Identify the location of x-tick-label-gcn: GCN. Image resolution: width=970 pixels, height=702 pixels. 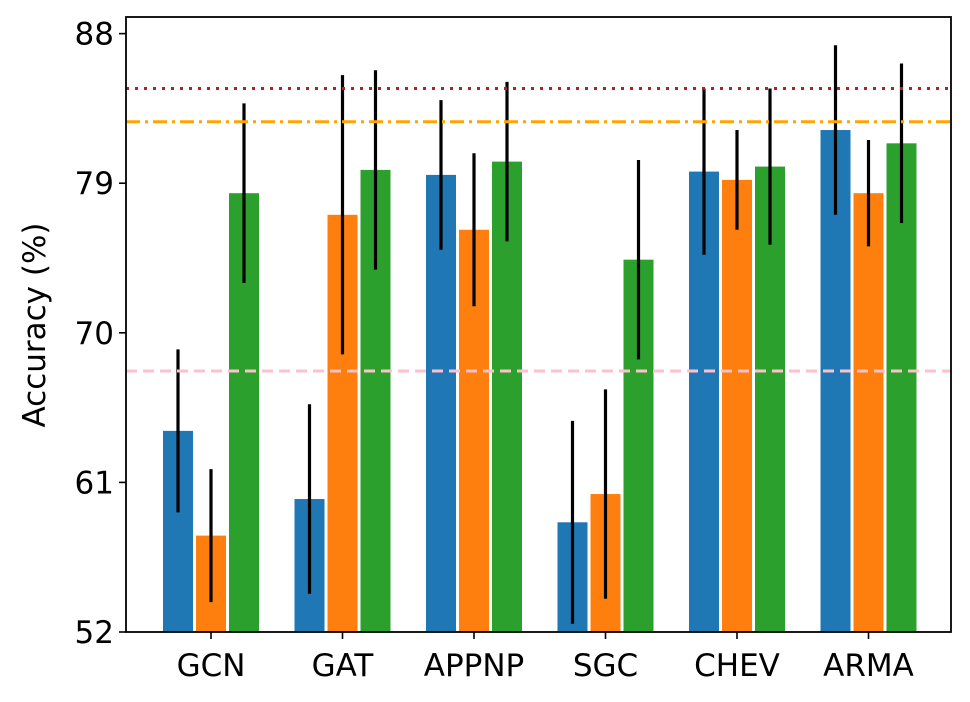
(211, 666).